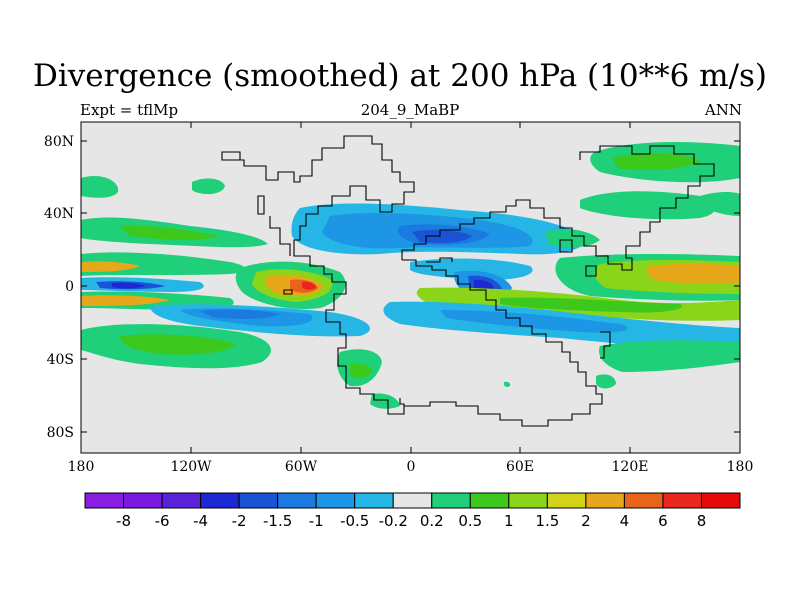 This screenshot has height=600, width=800. Describe the element at coordinates (432, 521) in the screenshot. I see `colorbar-label: 0.2` at that location.